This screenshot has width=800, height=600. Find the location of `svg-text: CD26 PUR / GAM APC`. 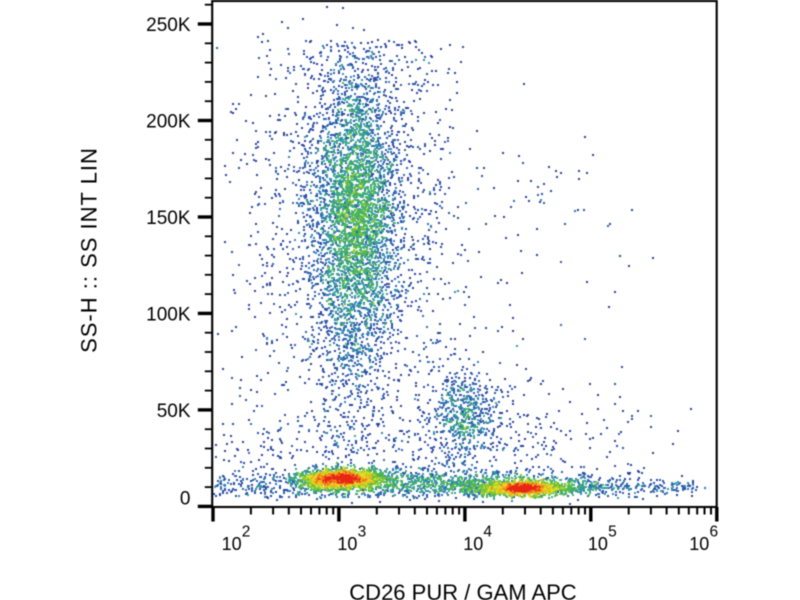

svg-text: CD26 PUR / GAM APC is located at coordinates (463, 590).